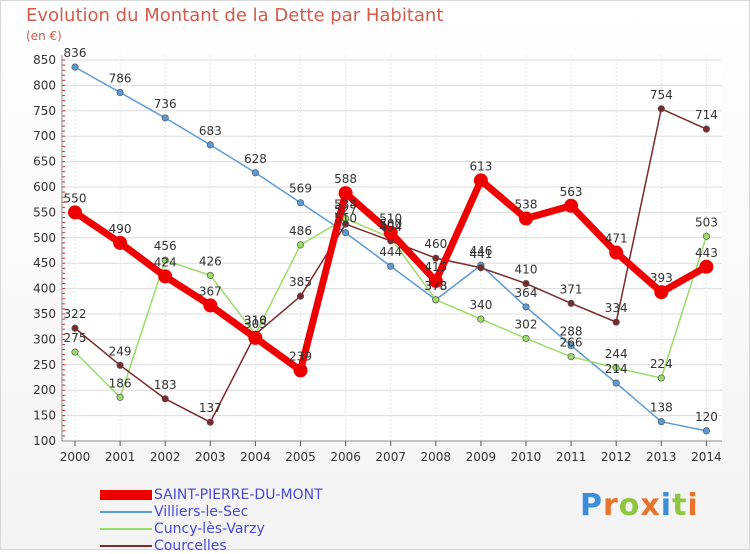  What do you see at coordinates (44, 238) in the screenshot?
I see `y-tick-label: 500` at bounding box center [44, 238].